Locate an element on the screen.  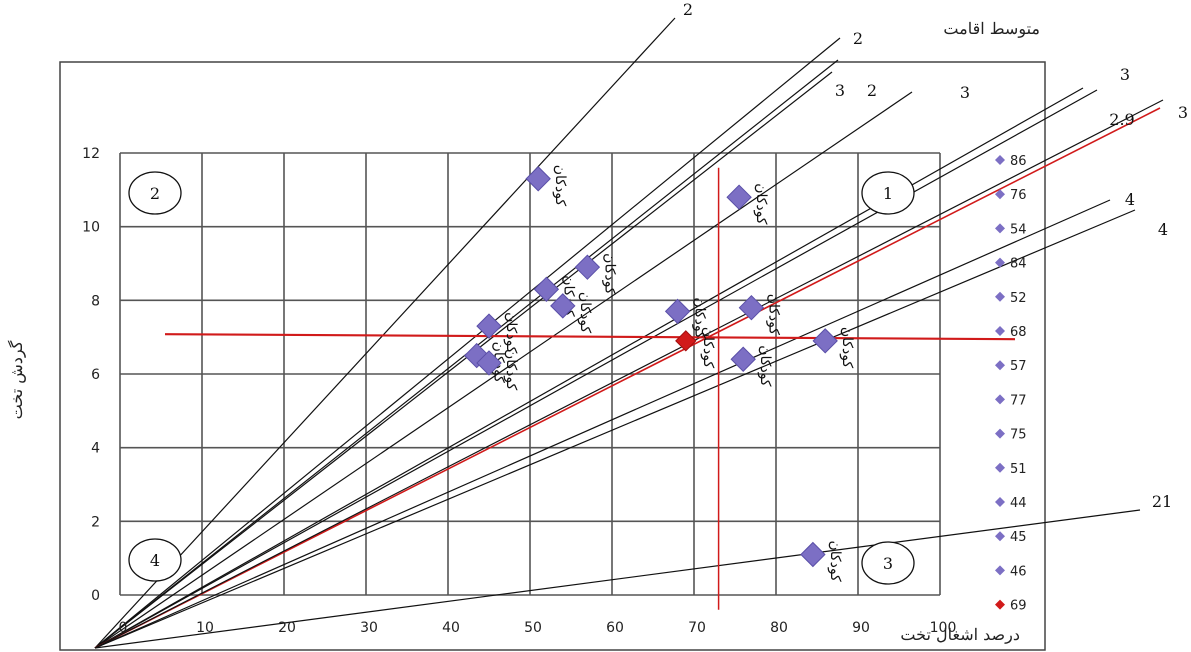
quadrant-label: 1 is located at coordinates (888, 193).